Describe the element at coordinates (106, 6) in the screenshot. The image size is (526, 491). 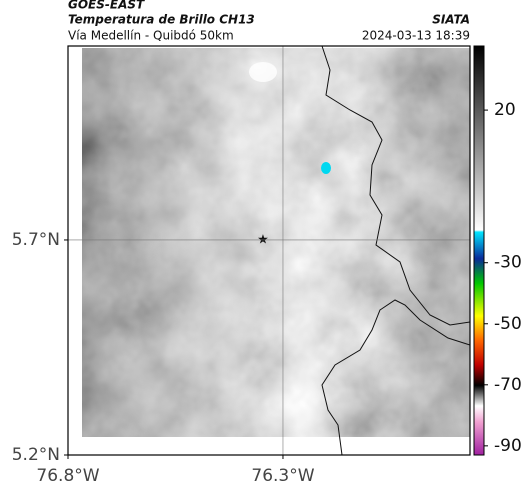
I see `source: GOES-EAST` at that location.